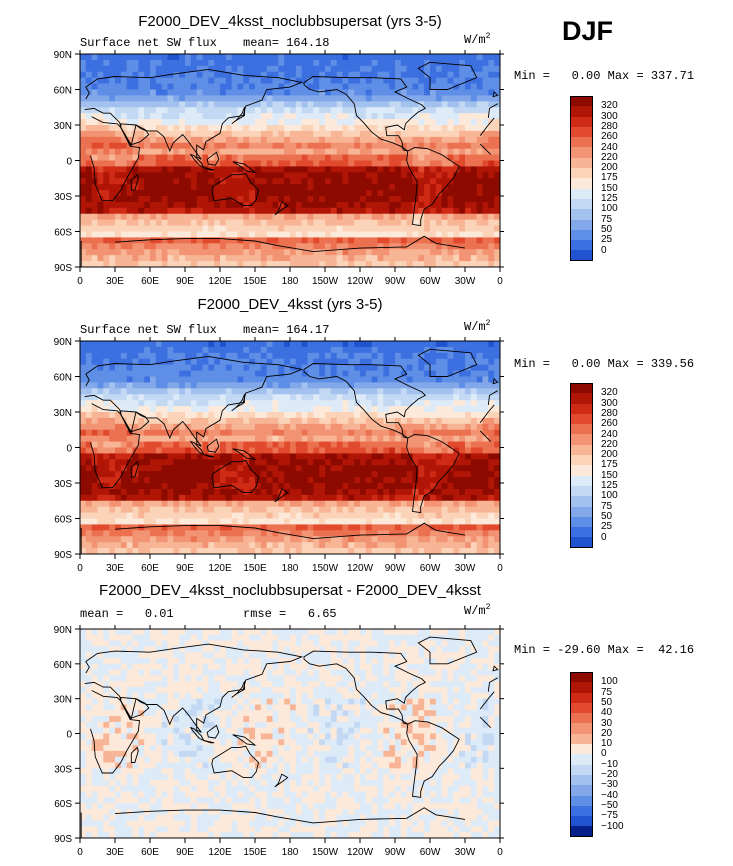  Describe the element at coordinates (581, 173) in the screenshot. I see `colorbar-swatch` at that location.